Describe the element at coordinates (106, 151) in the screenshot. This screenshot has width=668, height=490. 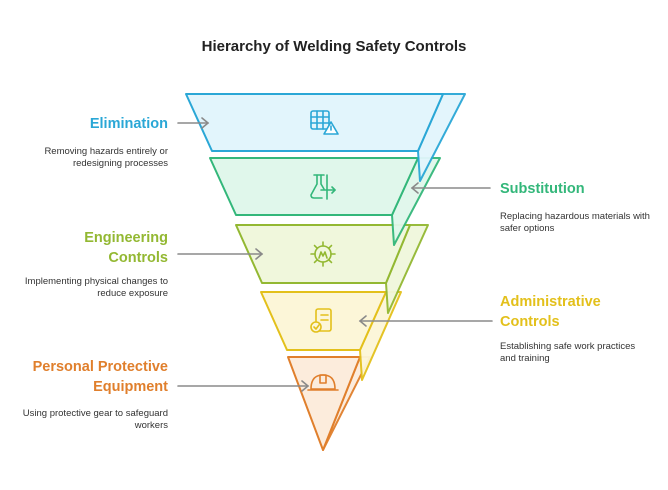
I see `description-line: Removing hazards entirely or` at that location.